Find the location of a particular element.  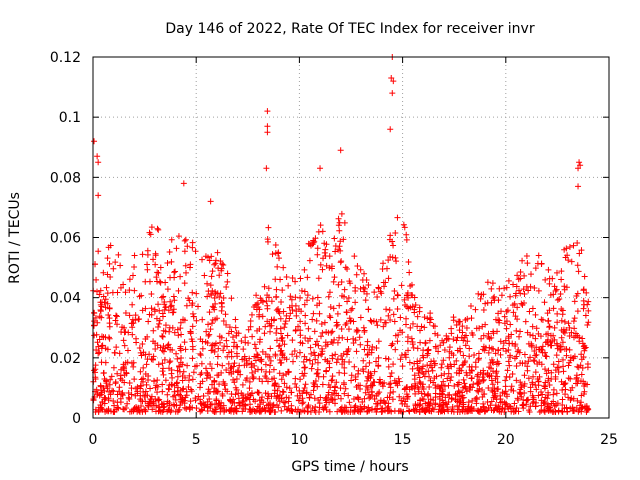

outlier-point is located at coordinates (578, 186).